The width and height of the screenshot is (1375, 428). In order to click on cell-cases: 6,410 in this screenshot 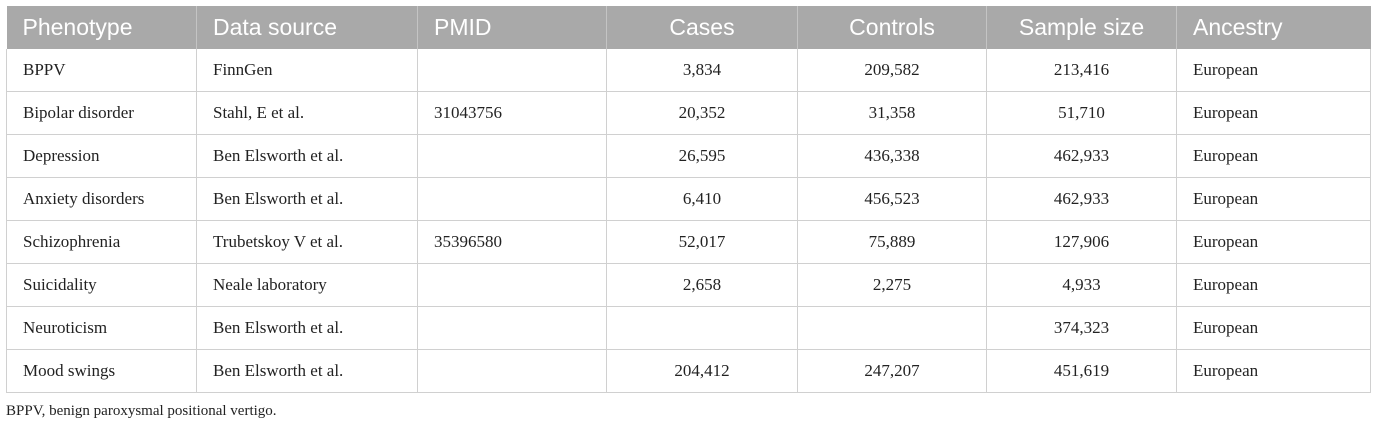, I will do `click(702, 199)`.